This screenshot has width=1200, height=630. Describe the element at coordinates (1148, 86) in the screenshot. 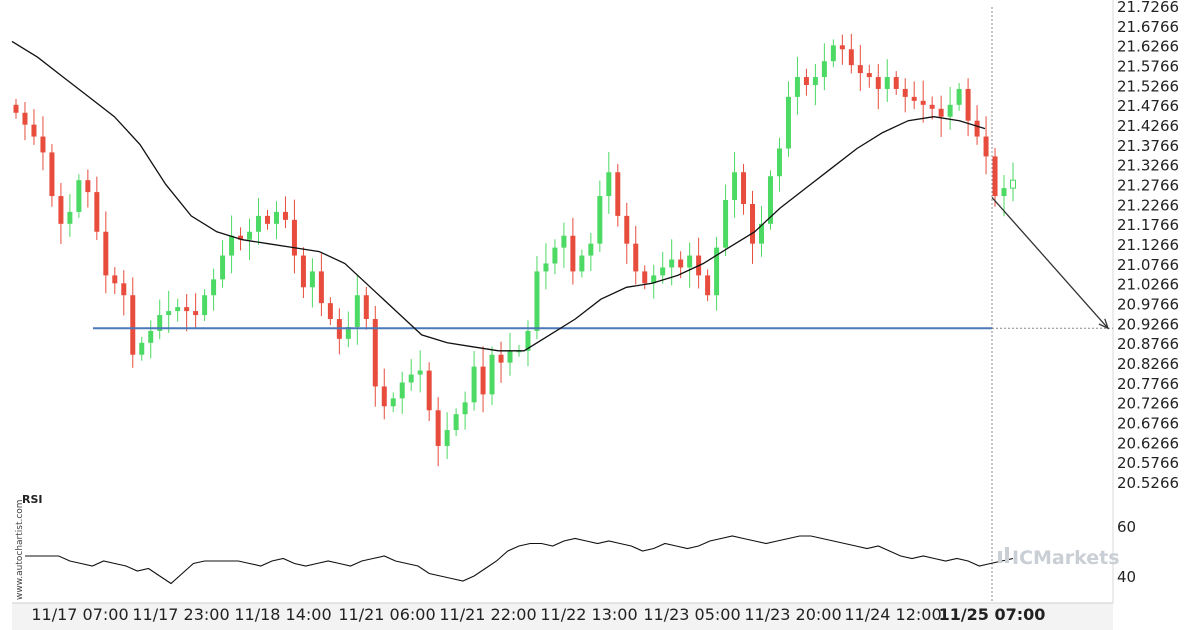

I see `price-tick-label: 21.5266` at that location.